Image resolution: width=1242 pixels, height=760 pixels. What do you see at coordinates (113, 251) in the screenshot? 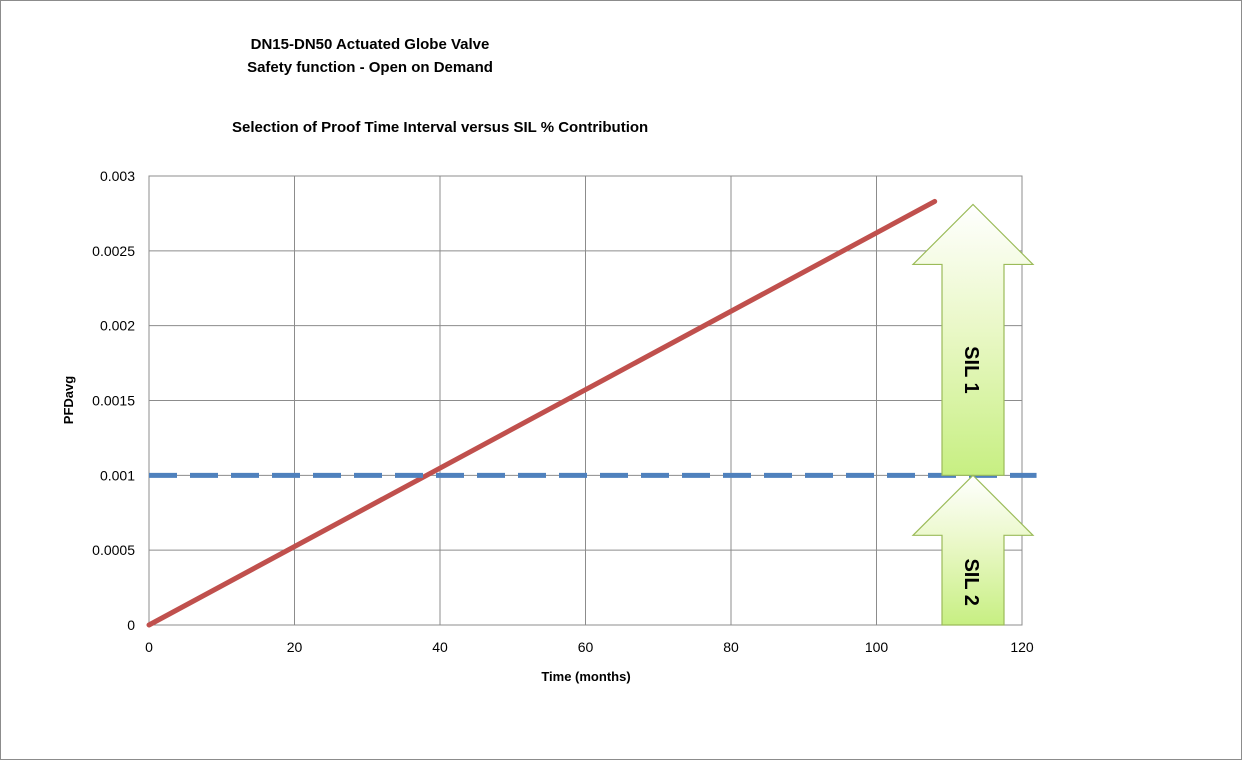
I see `y-tick-label: 0.0025` at bounding box center [113, 251].